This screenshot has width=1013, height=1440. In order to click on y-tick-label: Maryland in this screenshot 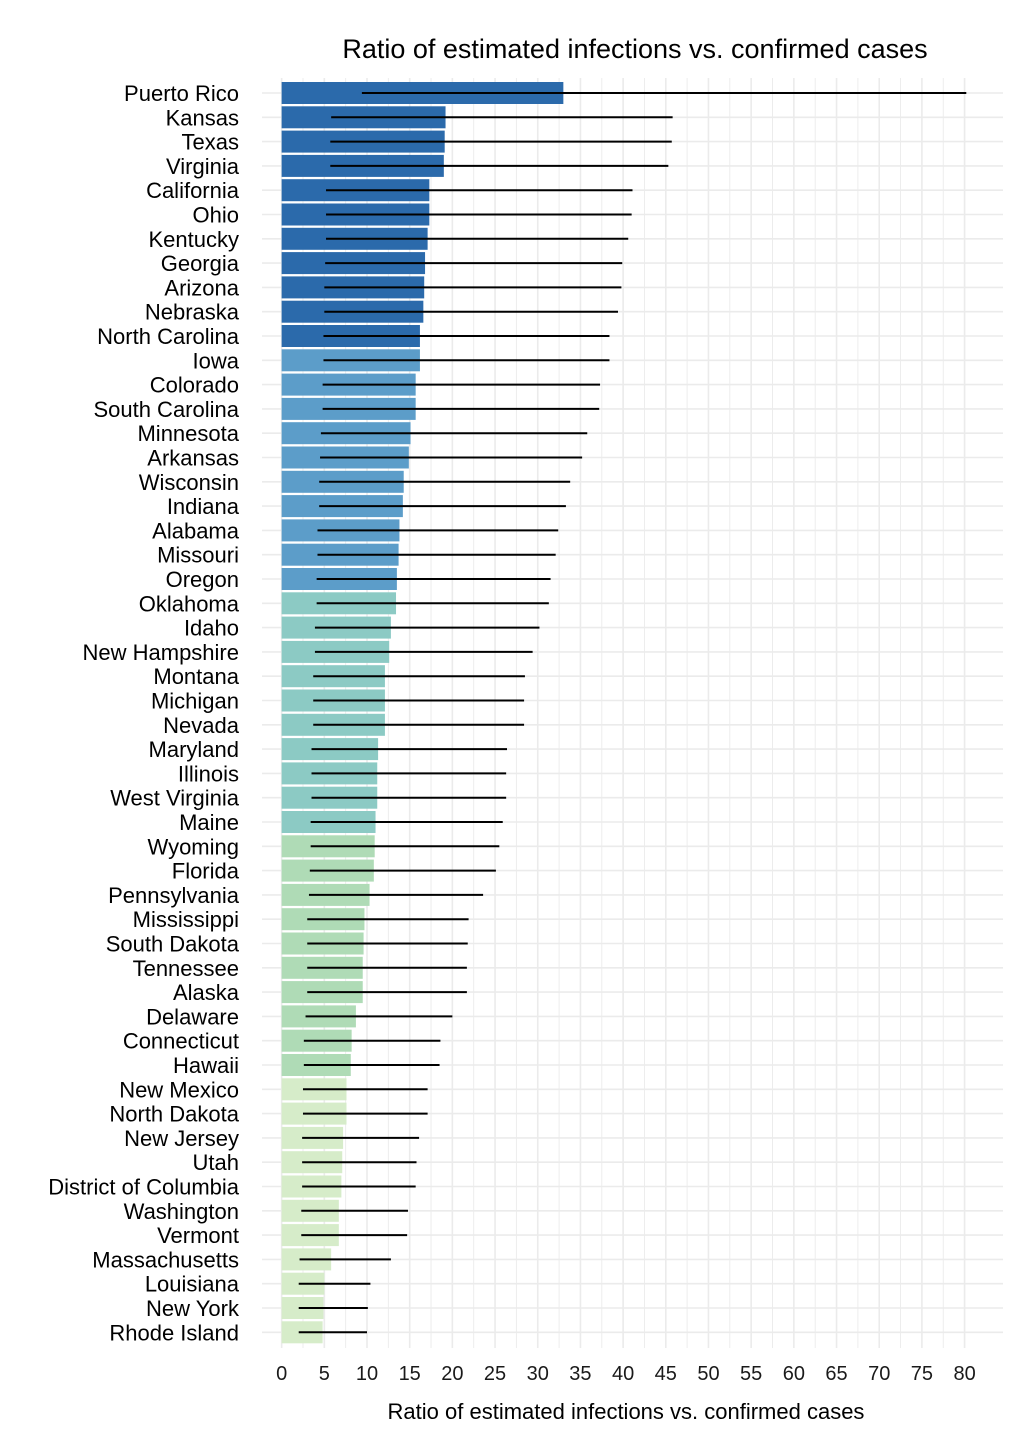, I will do `click(194, 749)`.